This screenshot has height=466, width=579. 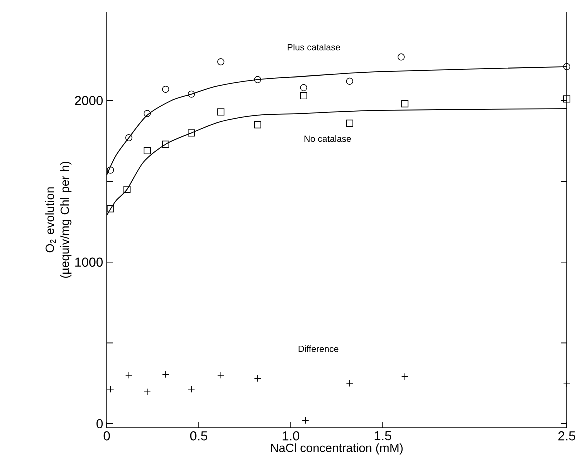 I want to click on x-axis-title: NaCl concentration (mM), so click(x=337, y=449).